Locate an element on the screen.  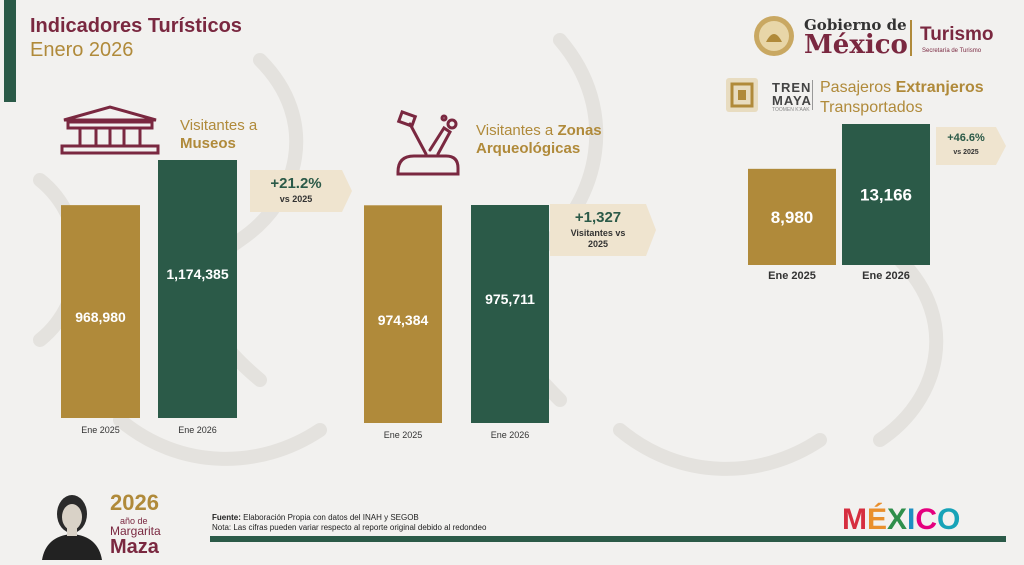
anniversary-ano: año de is located at coordinates (134, 521).